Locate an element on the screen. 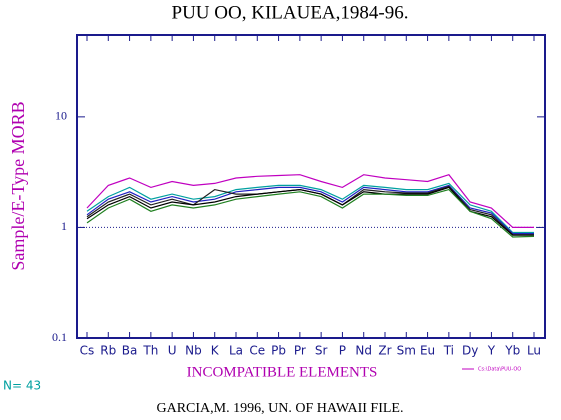 The height and width of the screenshot is (420, 561). y-axis-label: Sample/E-Type MORB is located at coordinates (18, 185).